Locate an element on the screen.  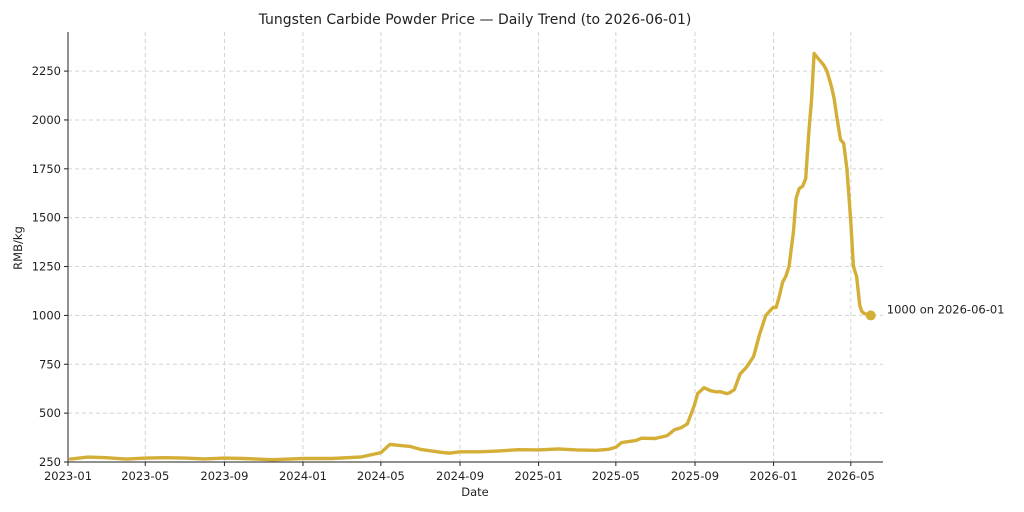
x-tick-label-2025-01: 2025-01 is located at coordinates (539, 476).